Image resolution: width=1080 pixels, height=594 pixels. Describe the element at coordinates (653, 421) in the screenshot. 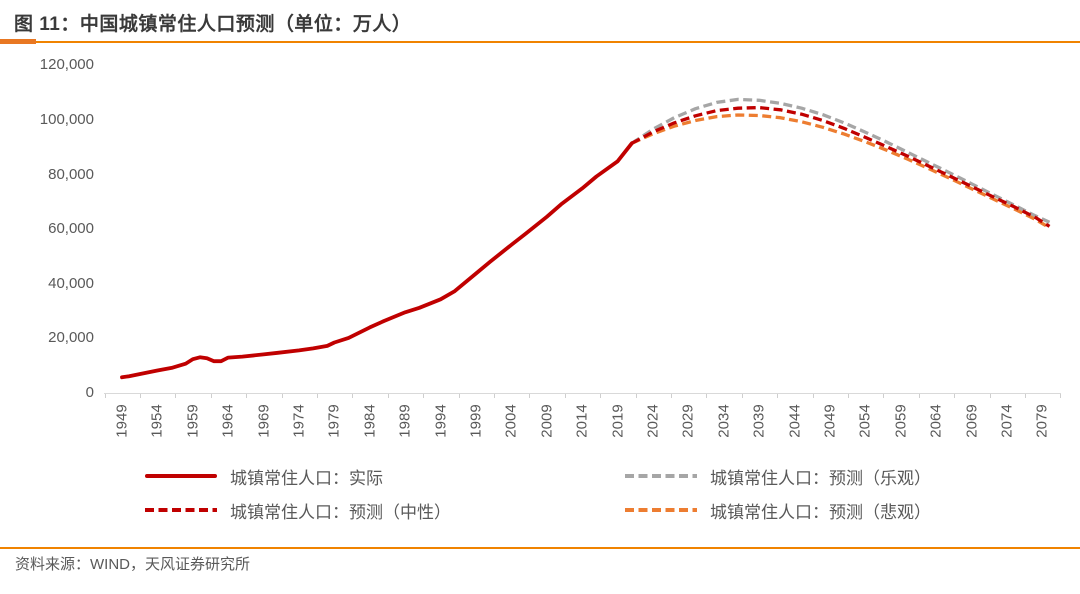

I see `x-axis-label: 2024` at that location.